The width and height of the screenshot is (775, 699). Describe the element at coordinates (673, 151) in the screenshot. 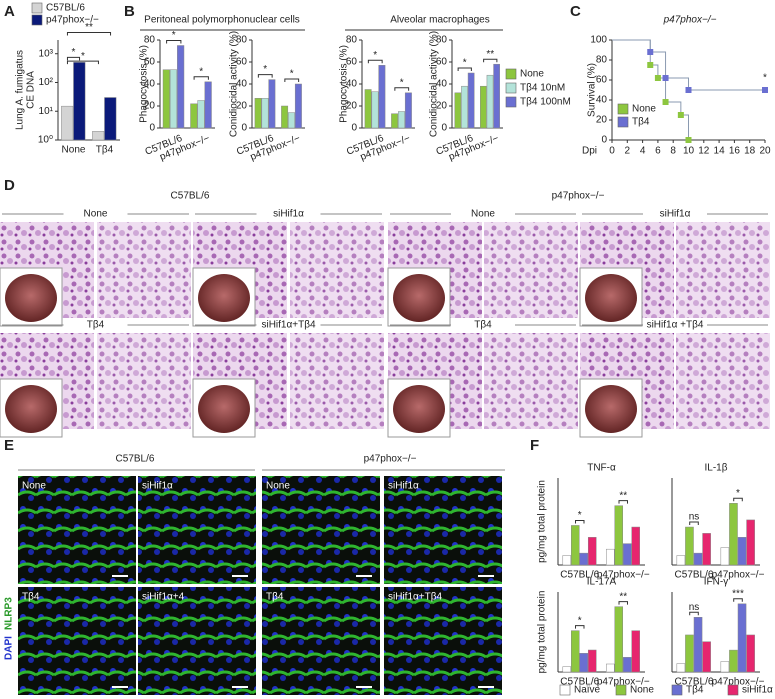

I see `x-tick-label: 8` at that location.